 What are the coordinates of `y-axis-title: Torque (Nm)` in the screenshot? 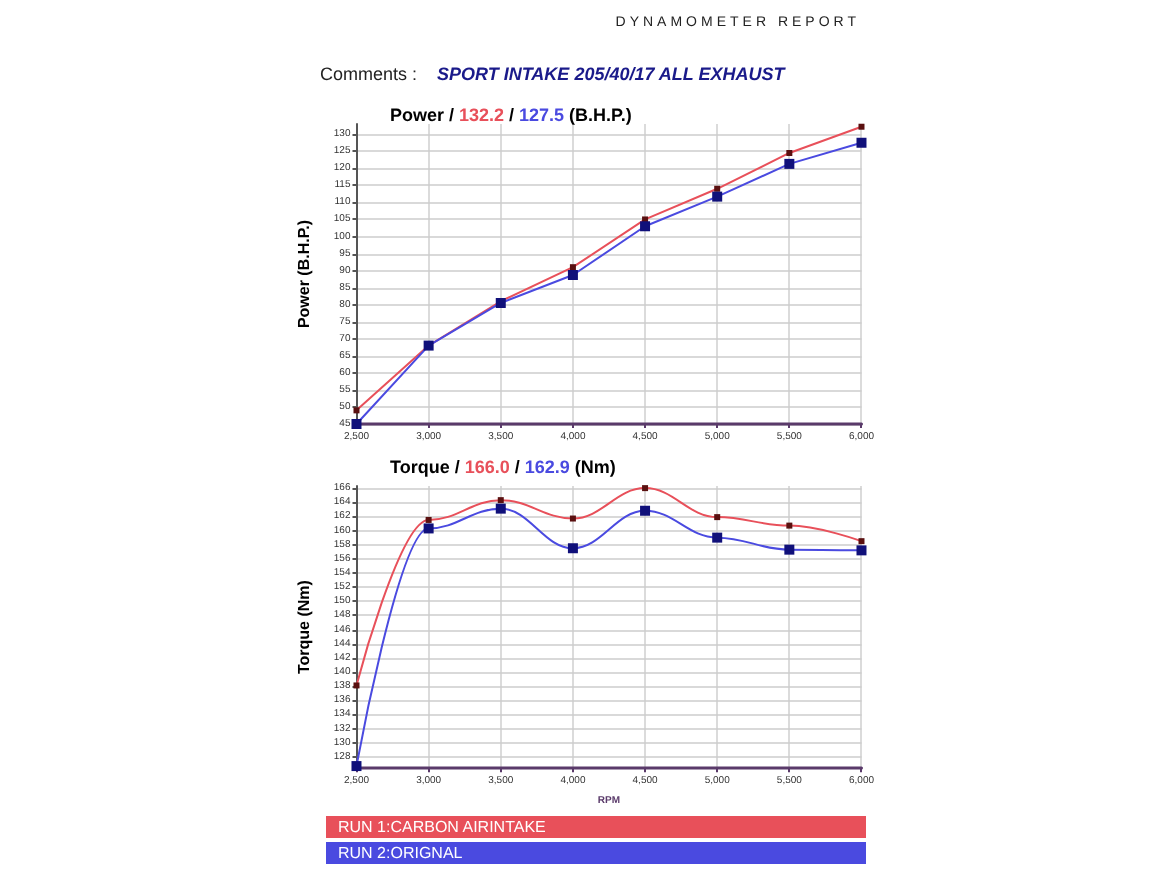 It's located at (304, 627).